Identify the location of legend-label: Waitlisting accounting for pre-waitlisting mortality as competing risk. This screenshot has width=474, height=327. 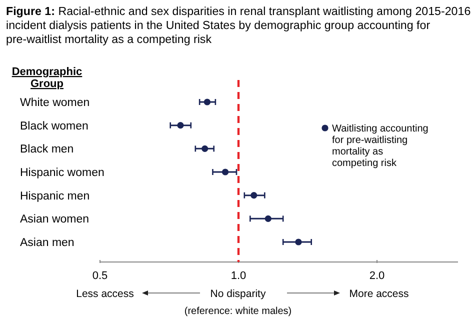
(380, 146).